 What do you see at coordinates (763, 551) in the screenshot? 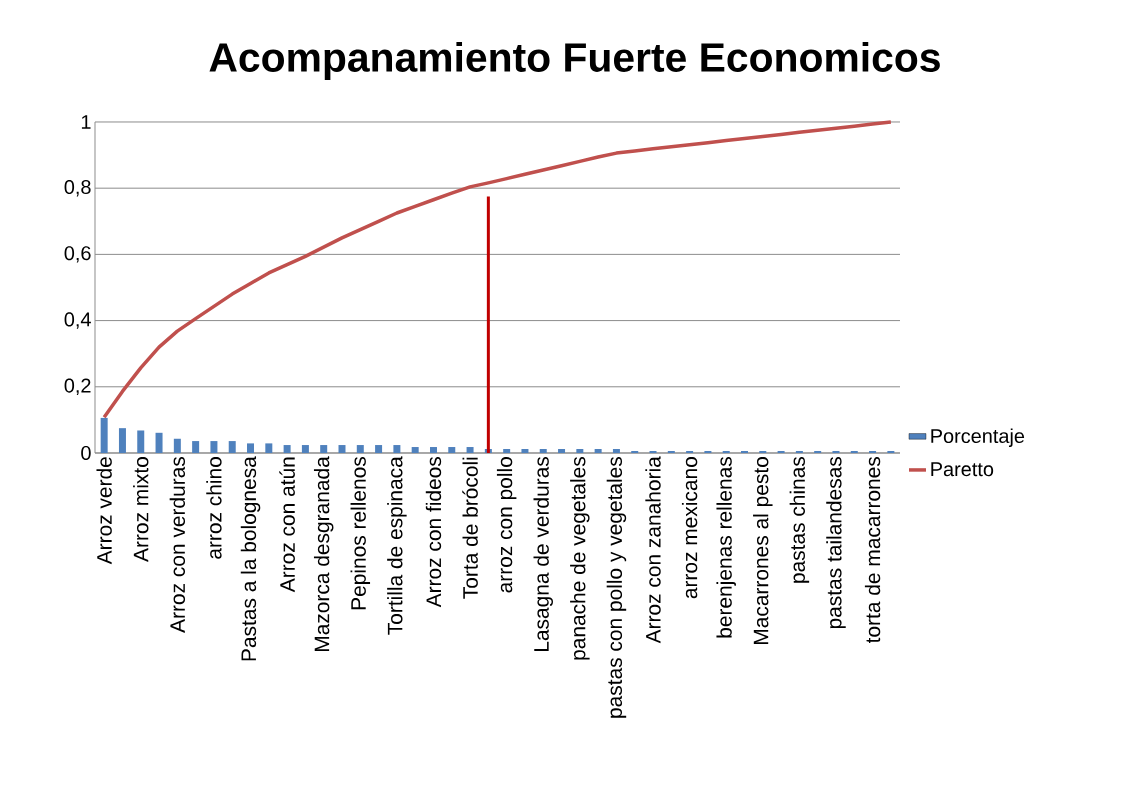
I see `x-tick-label: Macarrones al pesto` at bounding box center [763, 551].